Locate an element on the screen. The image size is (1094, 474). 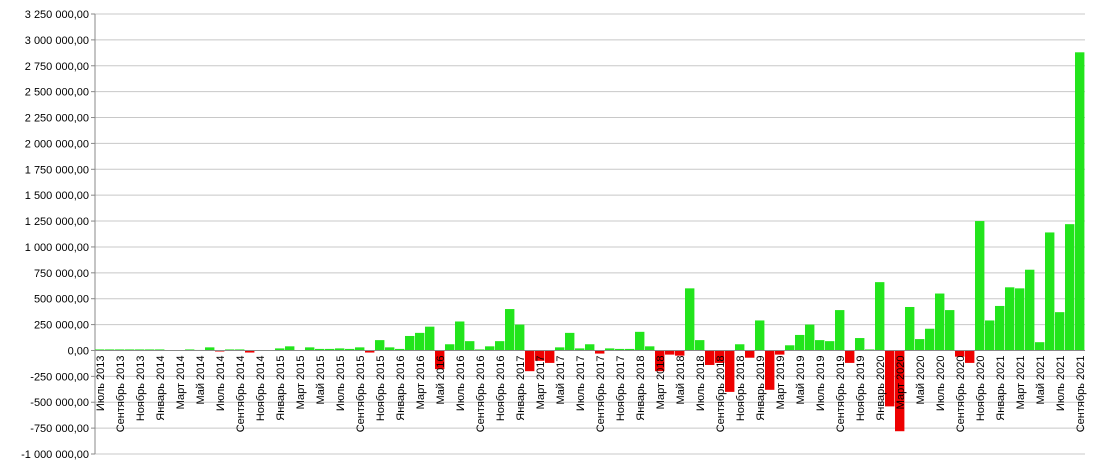
x-tick-label: Март 2021 is located at coordinates (1021, 382).